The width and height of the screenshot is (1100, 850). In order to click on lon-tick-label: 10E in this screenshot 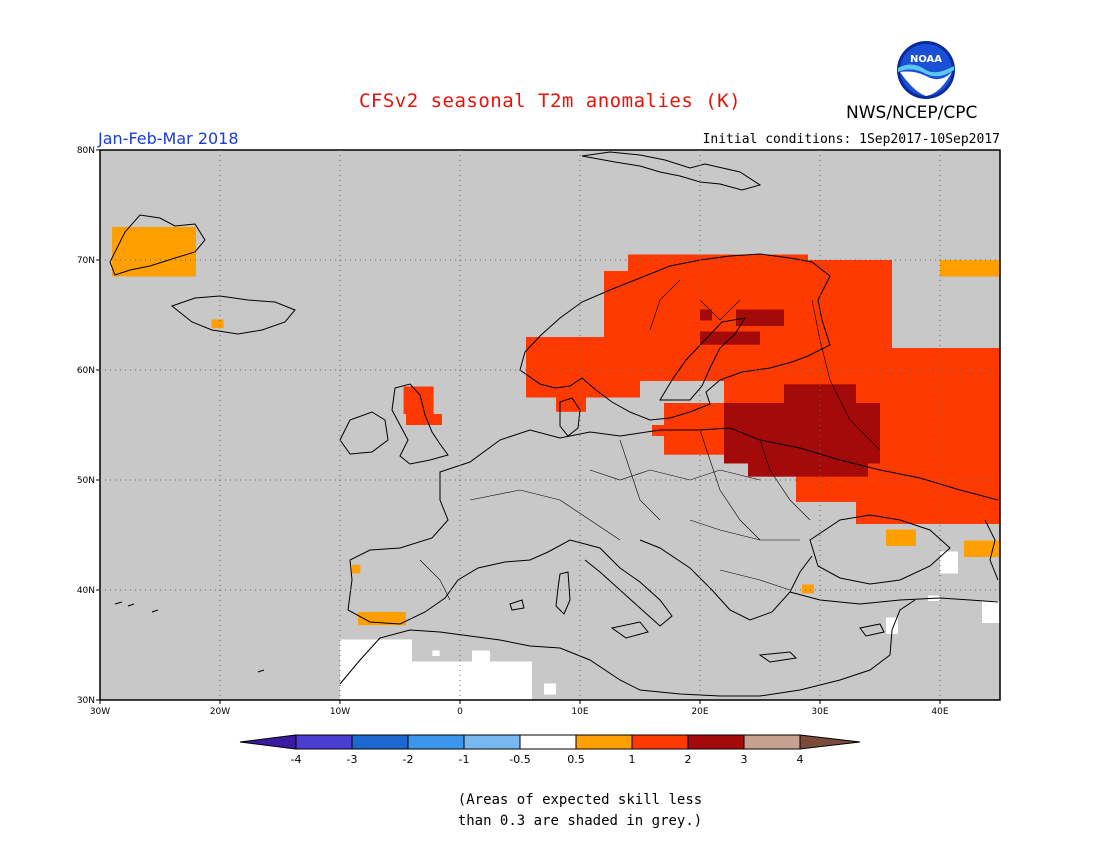, I will do `click(579, 712)`.